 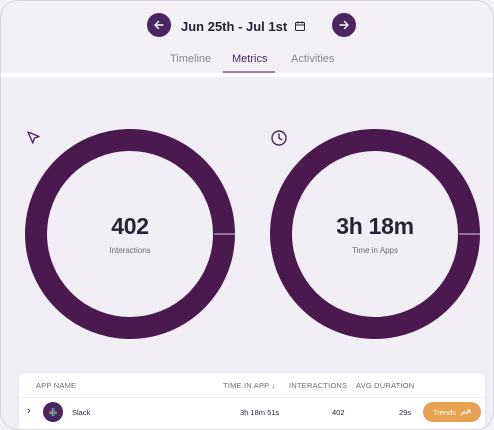 I want to click on tab-metrics: Metrics, so click(x=250, y=59).